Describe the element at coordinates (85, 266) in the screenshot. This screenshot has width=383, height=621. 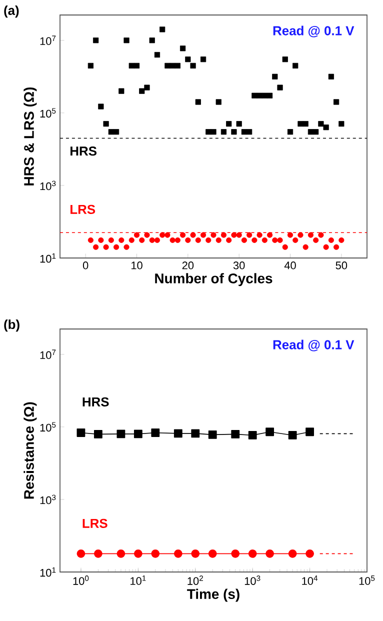
I see `x-tick-label: 0` at that location.